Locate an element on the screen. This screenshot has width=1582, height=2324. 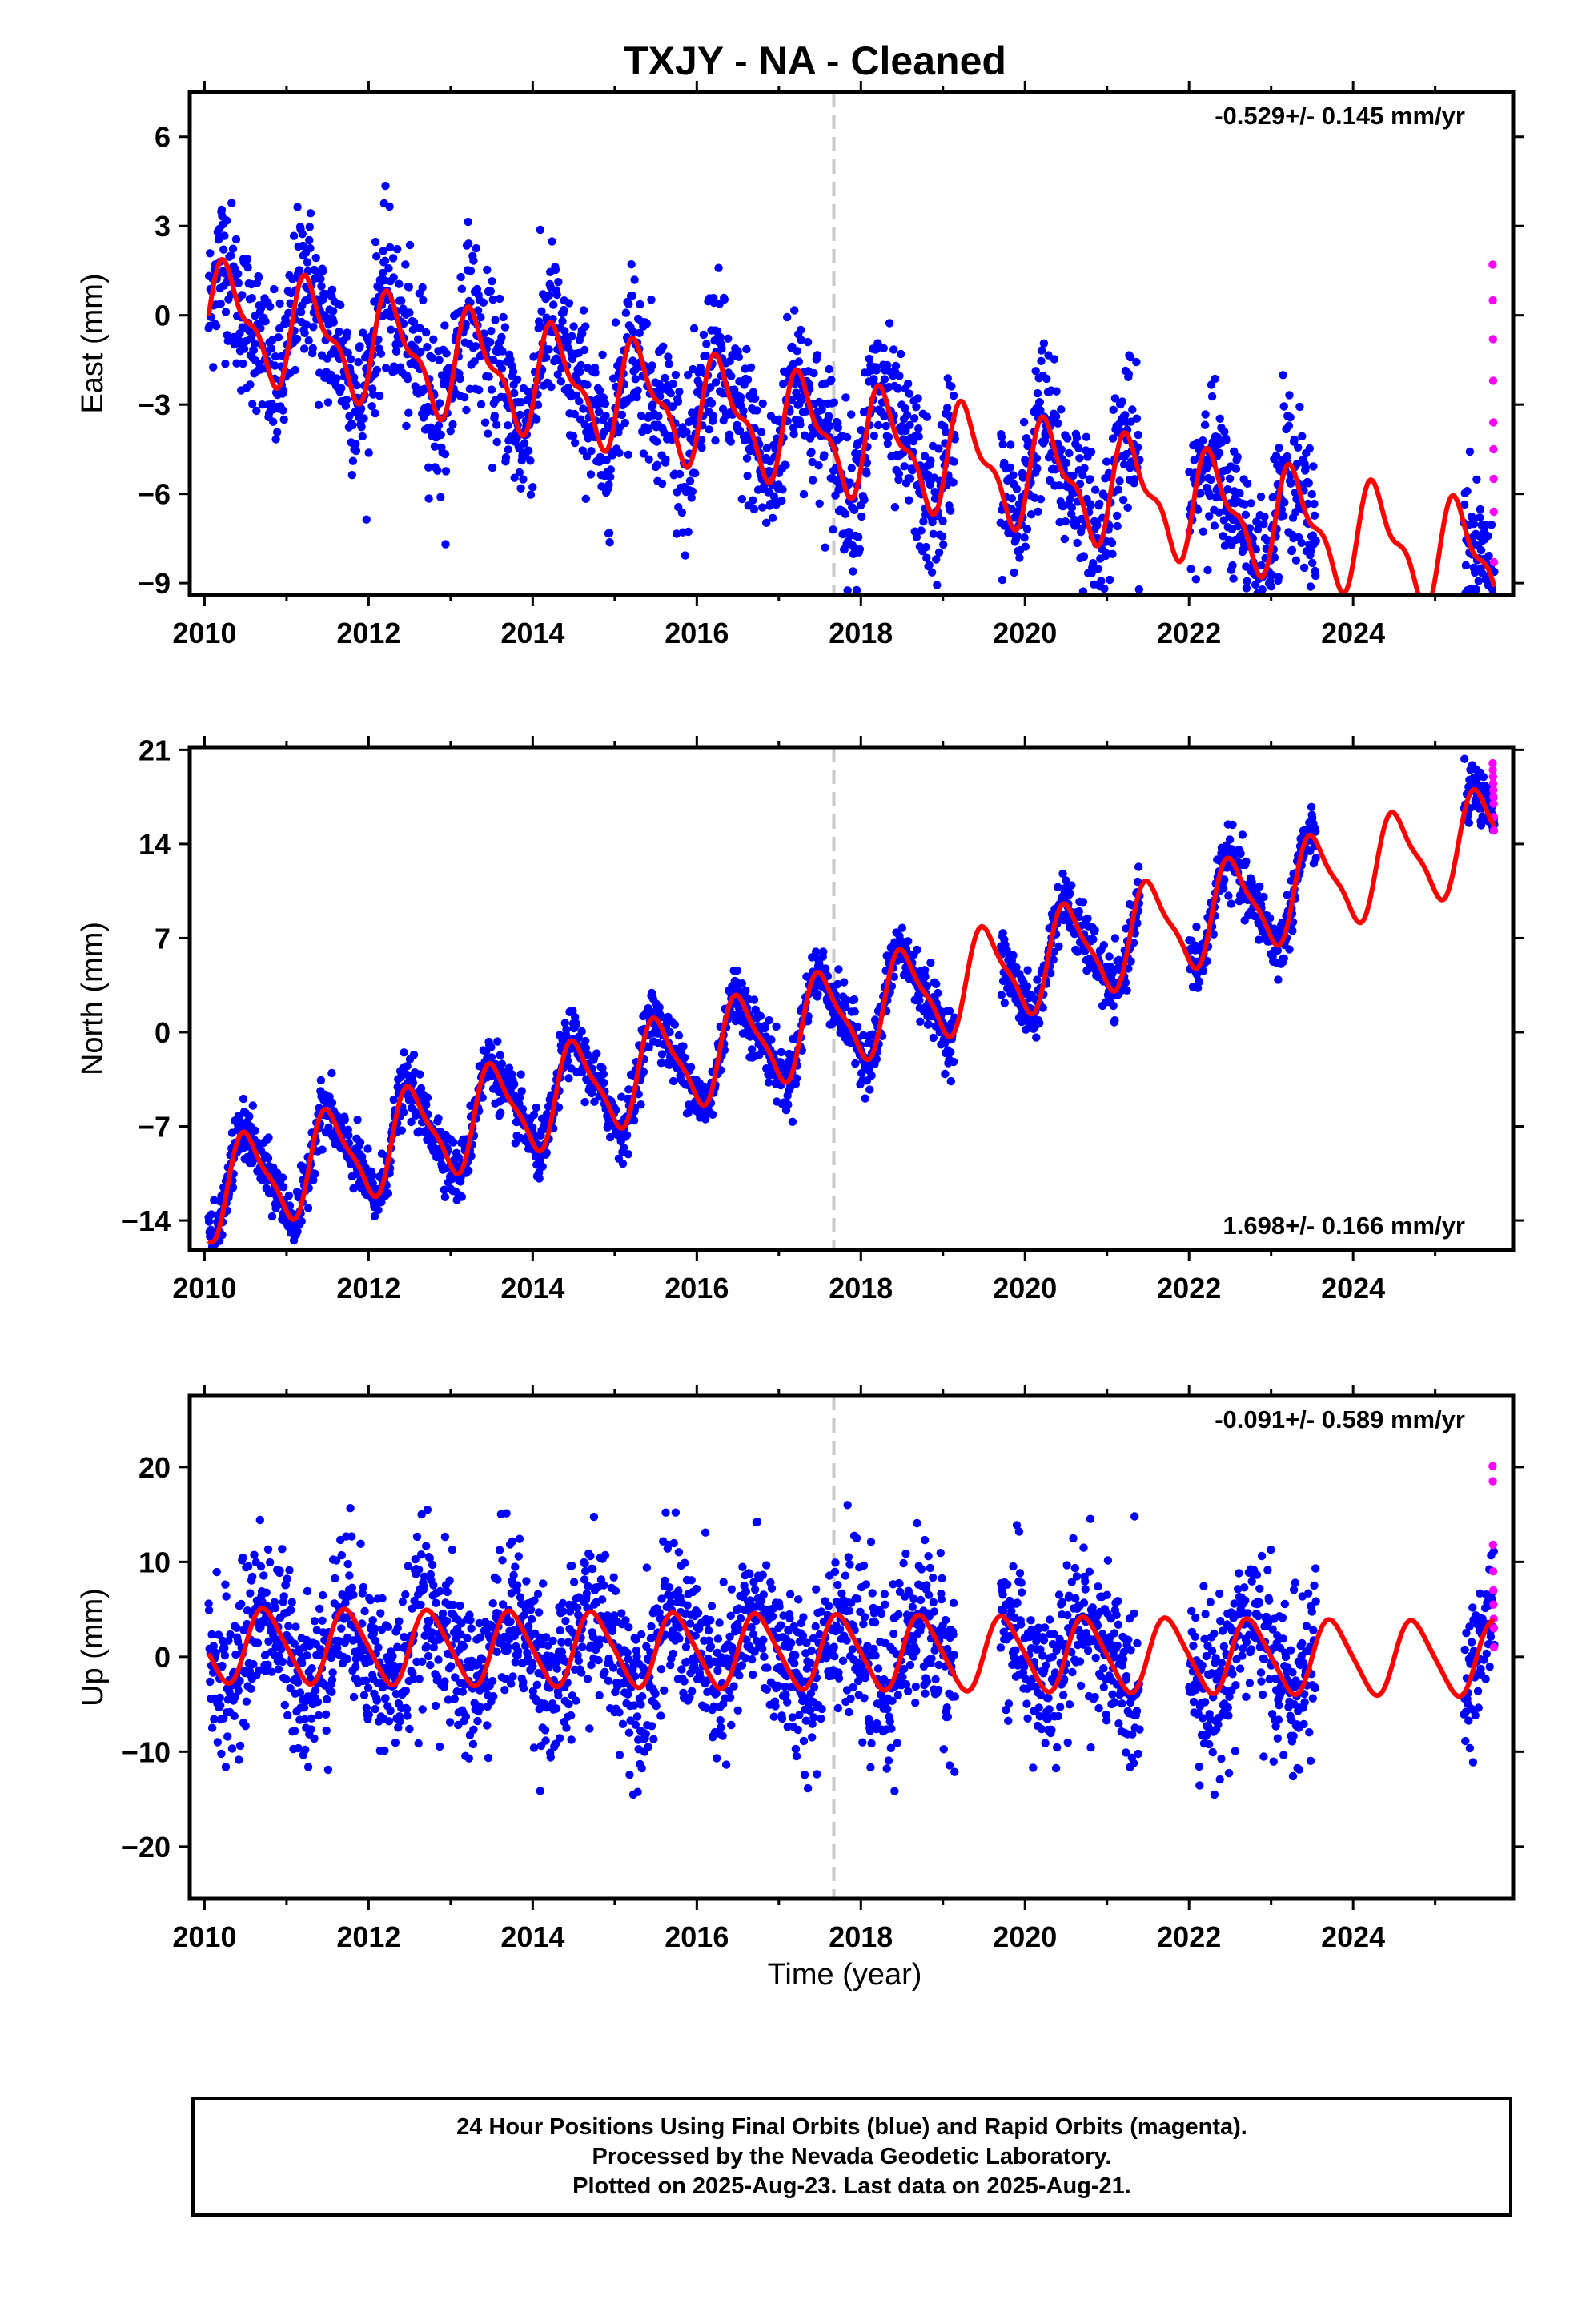
rapid-point is located at coordinates (1493, 339).